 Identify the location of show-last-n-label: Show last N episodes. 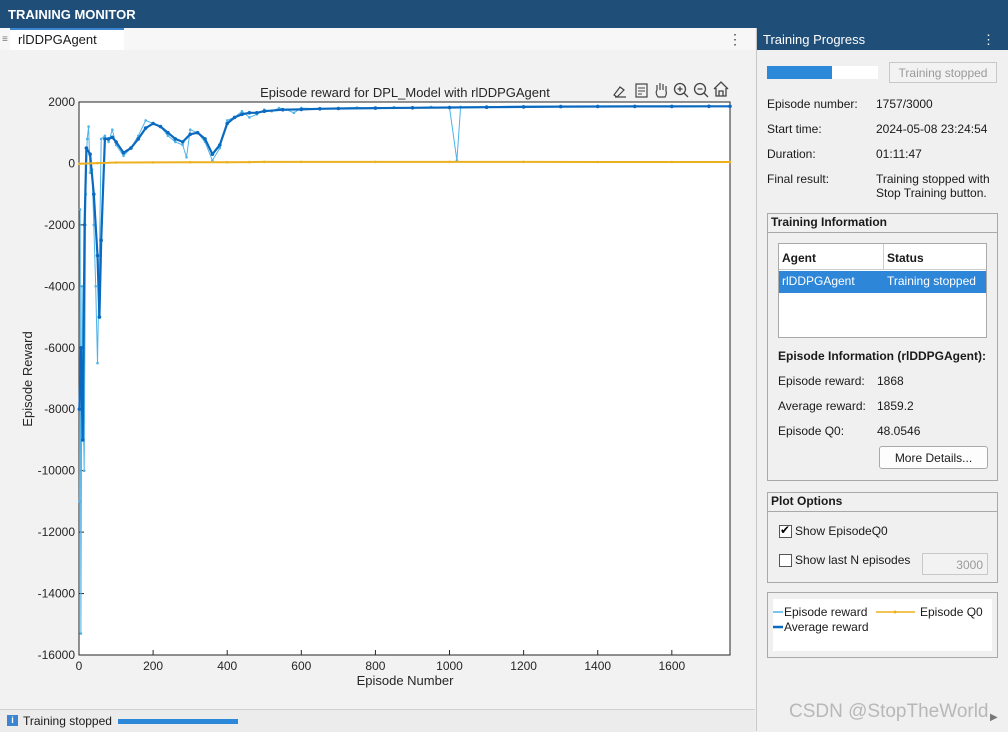
(853, 560).